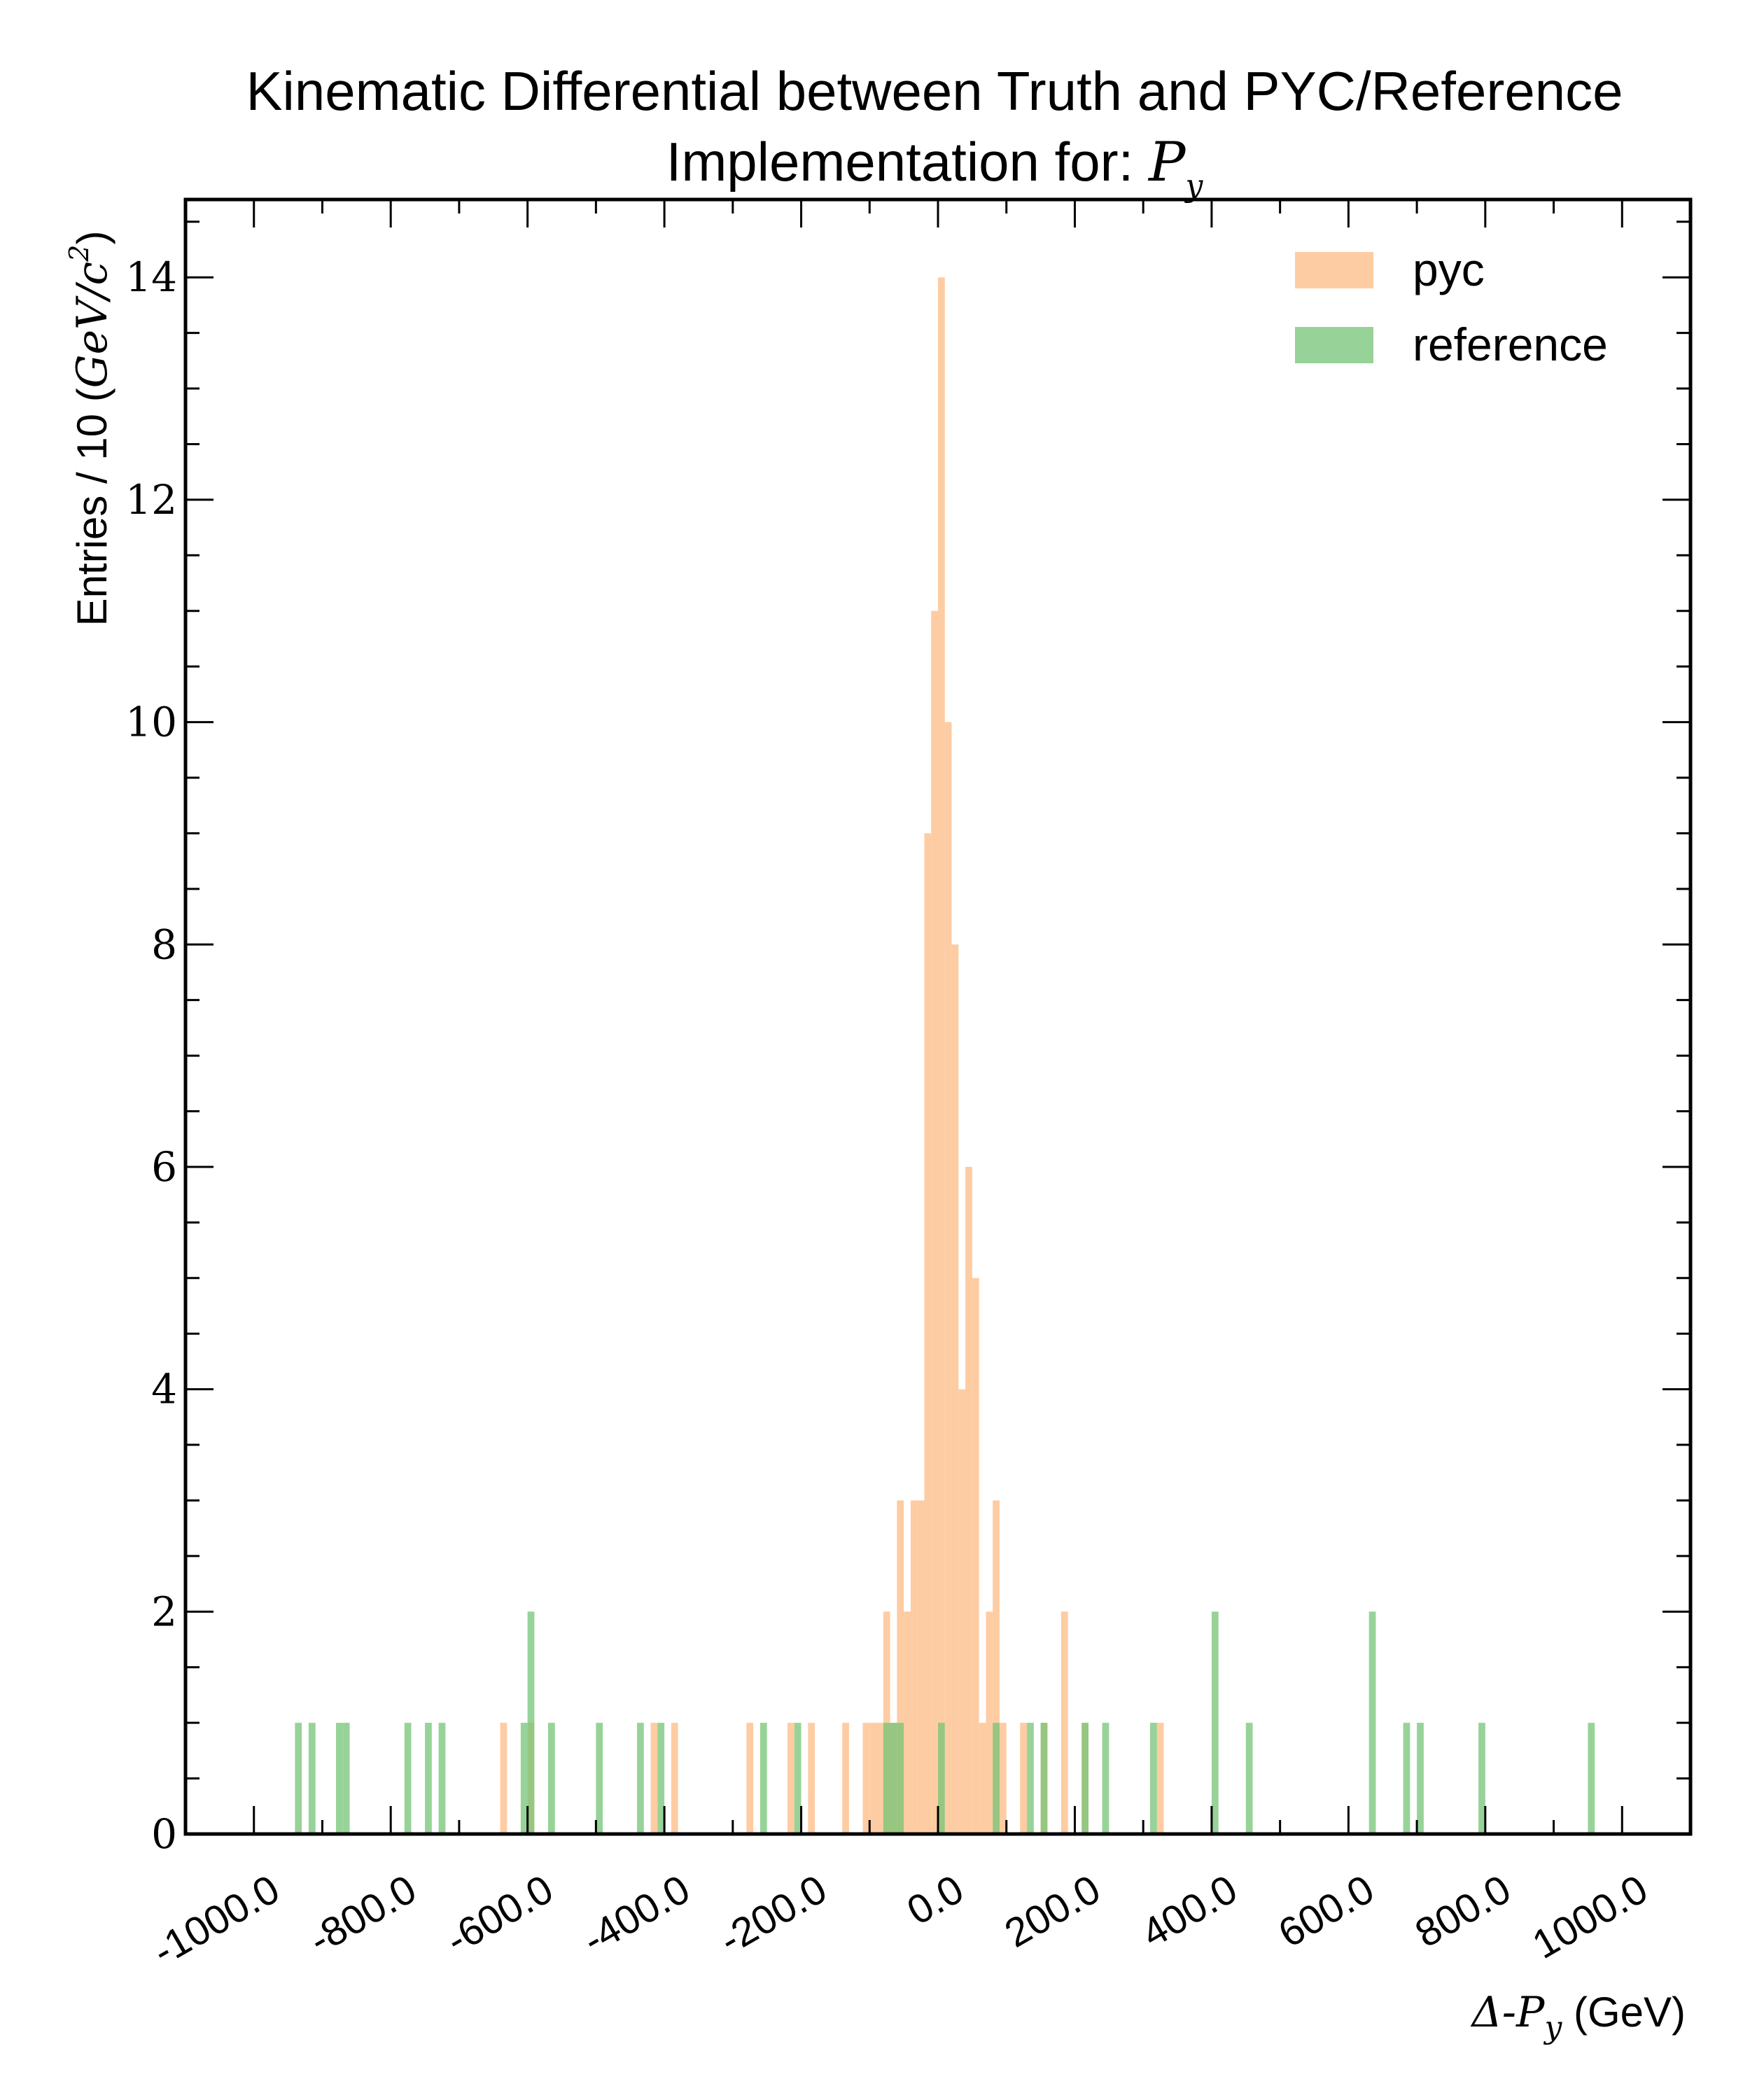  Describe the element at coordinates (164, 1167) in the screenshot. I see `y-tick-label: 6` at that location.